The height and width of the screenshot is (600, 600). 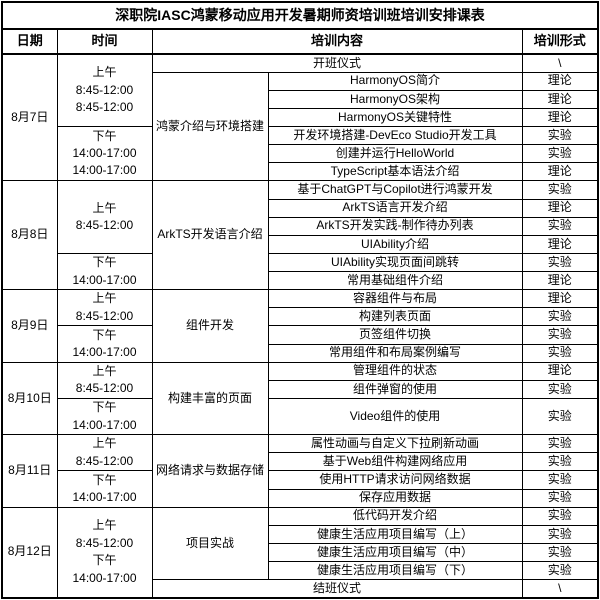 I want to click on content-cell: 健康生活应用项目编写（下）, so click(x=395, y=570).